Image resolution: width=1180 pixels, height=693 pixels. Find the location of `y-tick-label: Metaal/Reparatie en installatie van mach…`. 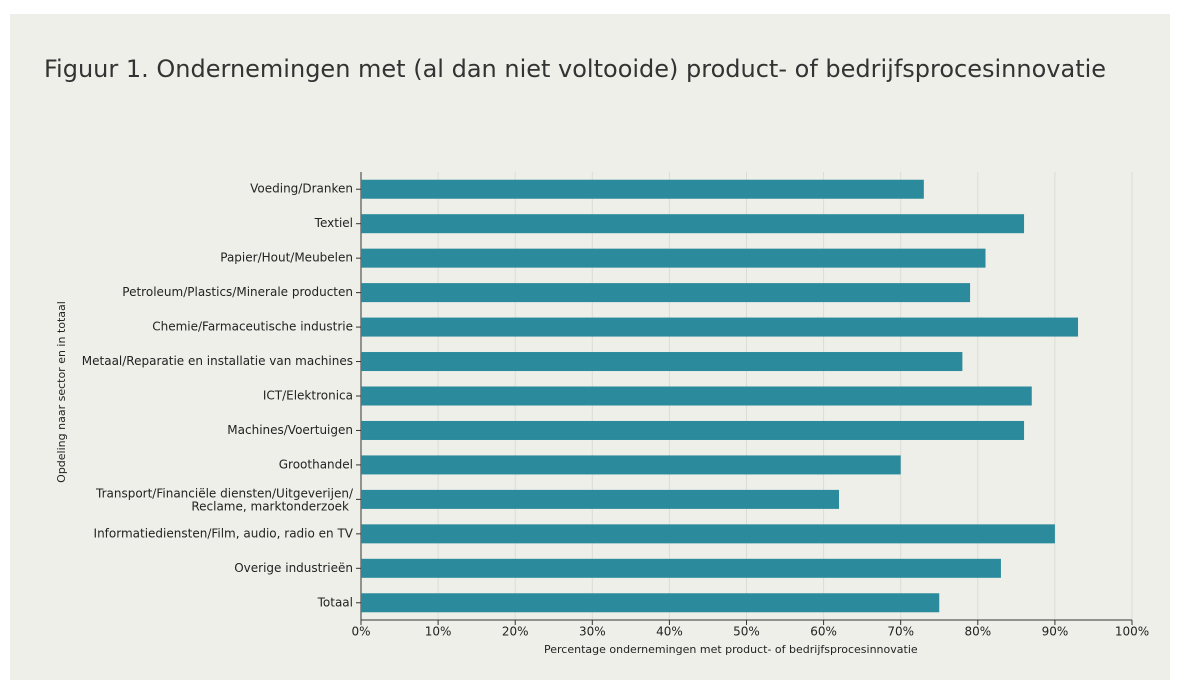

y-tick-label: Metaal/Reparatie en installatie van mach… is located at coordinates (217, 361).